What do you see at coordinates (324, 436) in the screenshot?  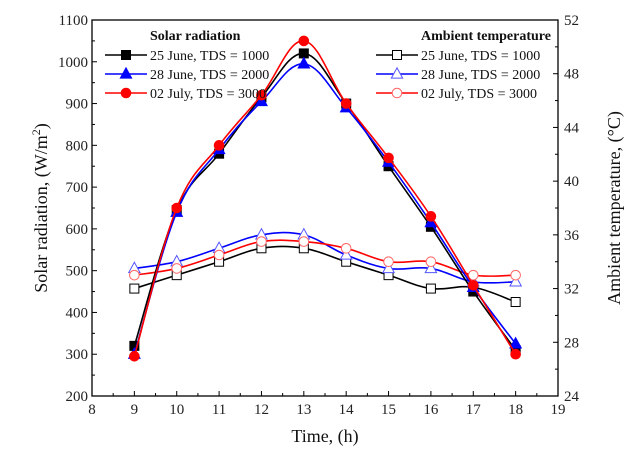 I see `x-axis-title: Time, (h)` at bounding box center [324, 436].